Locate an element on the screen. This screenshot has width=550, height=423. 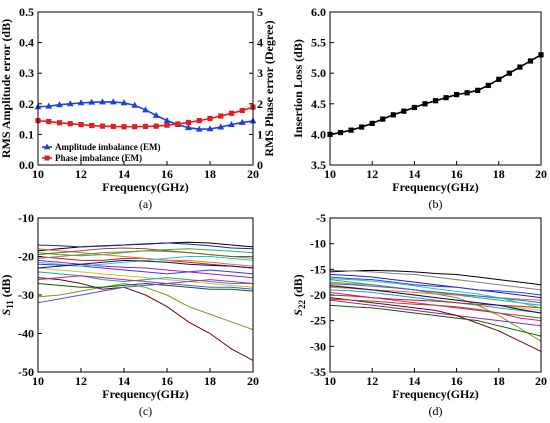
y2-tick-label: 2 is located at coordinates (260, 104).